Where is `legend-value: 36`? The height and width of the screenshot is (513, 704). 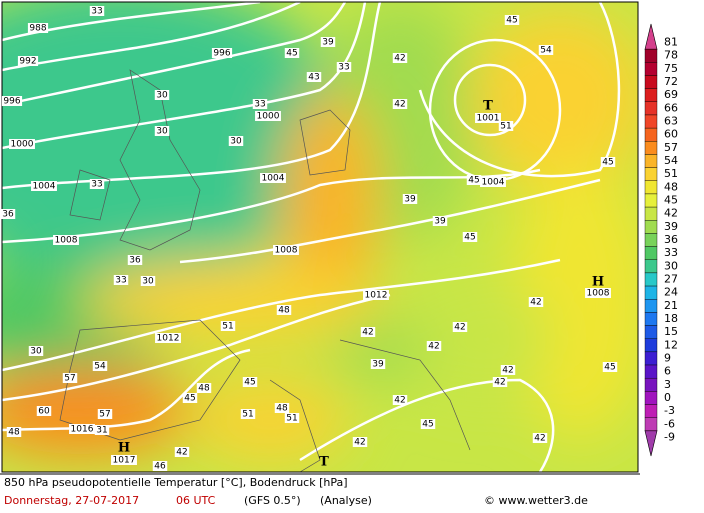
legend-value: 36 is located at coordinates (671, 239).